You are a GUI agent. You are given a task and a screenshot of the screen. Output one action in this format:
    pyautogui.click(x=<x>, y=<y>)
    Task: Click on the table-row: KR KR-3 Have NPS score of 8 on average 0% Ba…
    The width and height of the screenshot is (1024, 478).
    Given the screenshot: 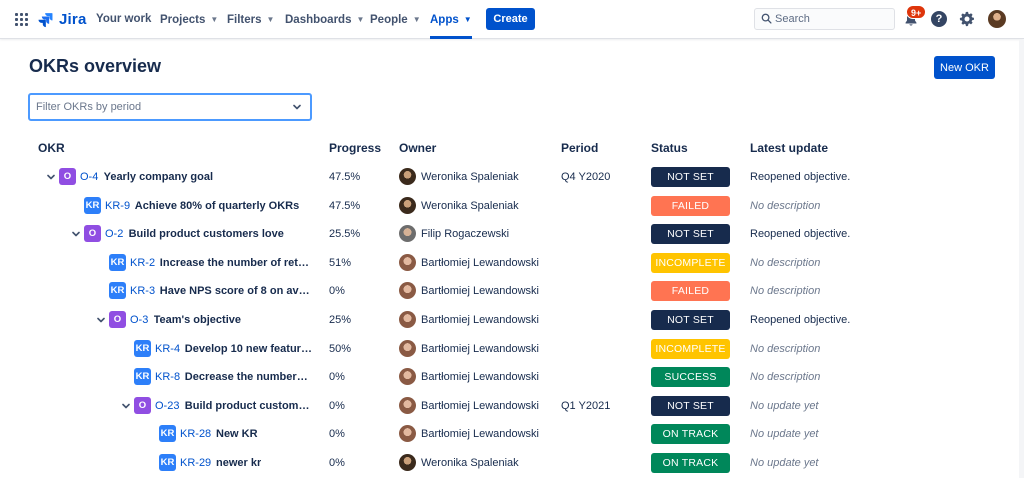 What is the action you would take?
    pyautogui.click(x=512, y=291)
    